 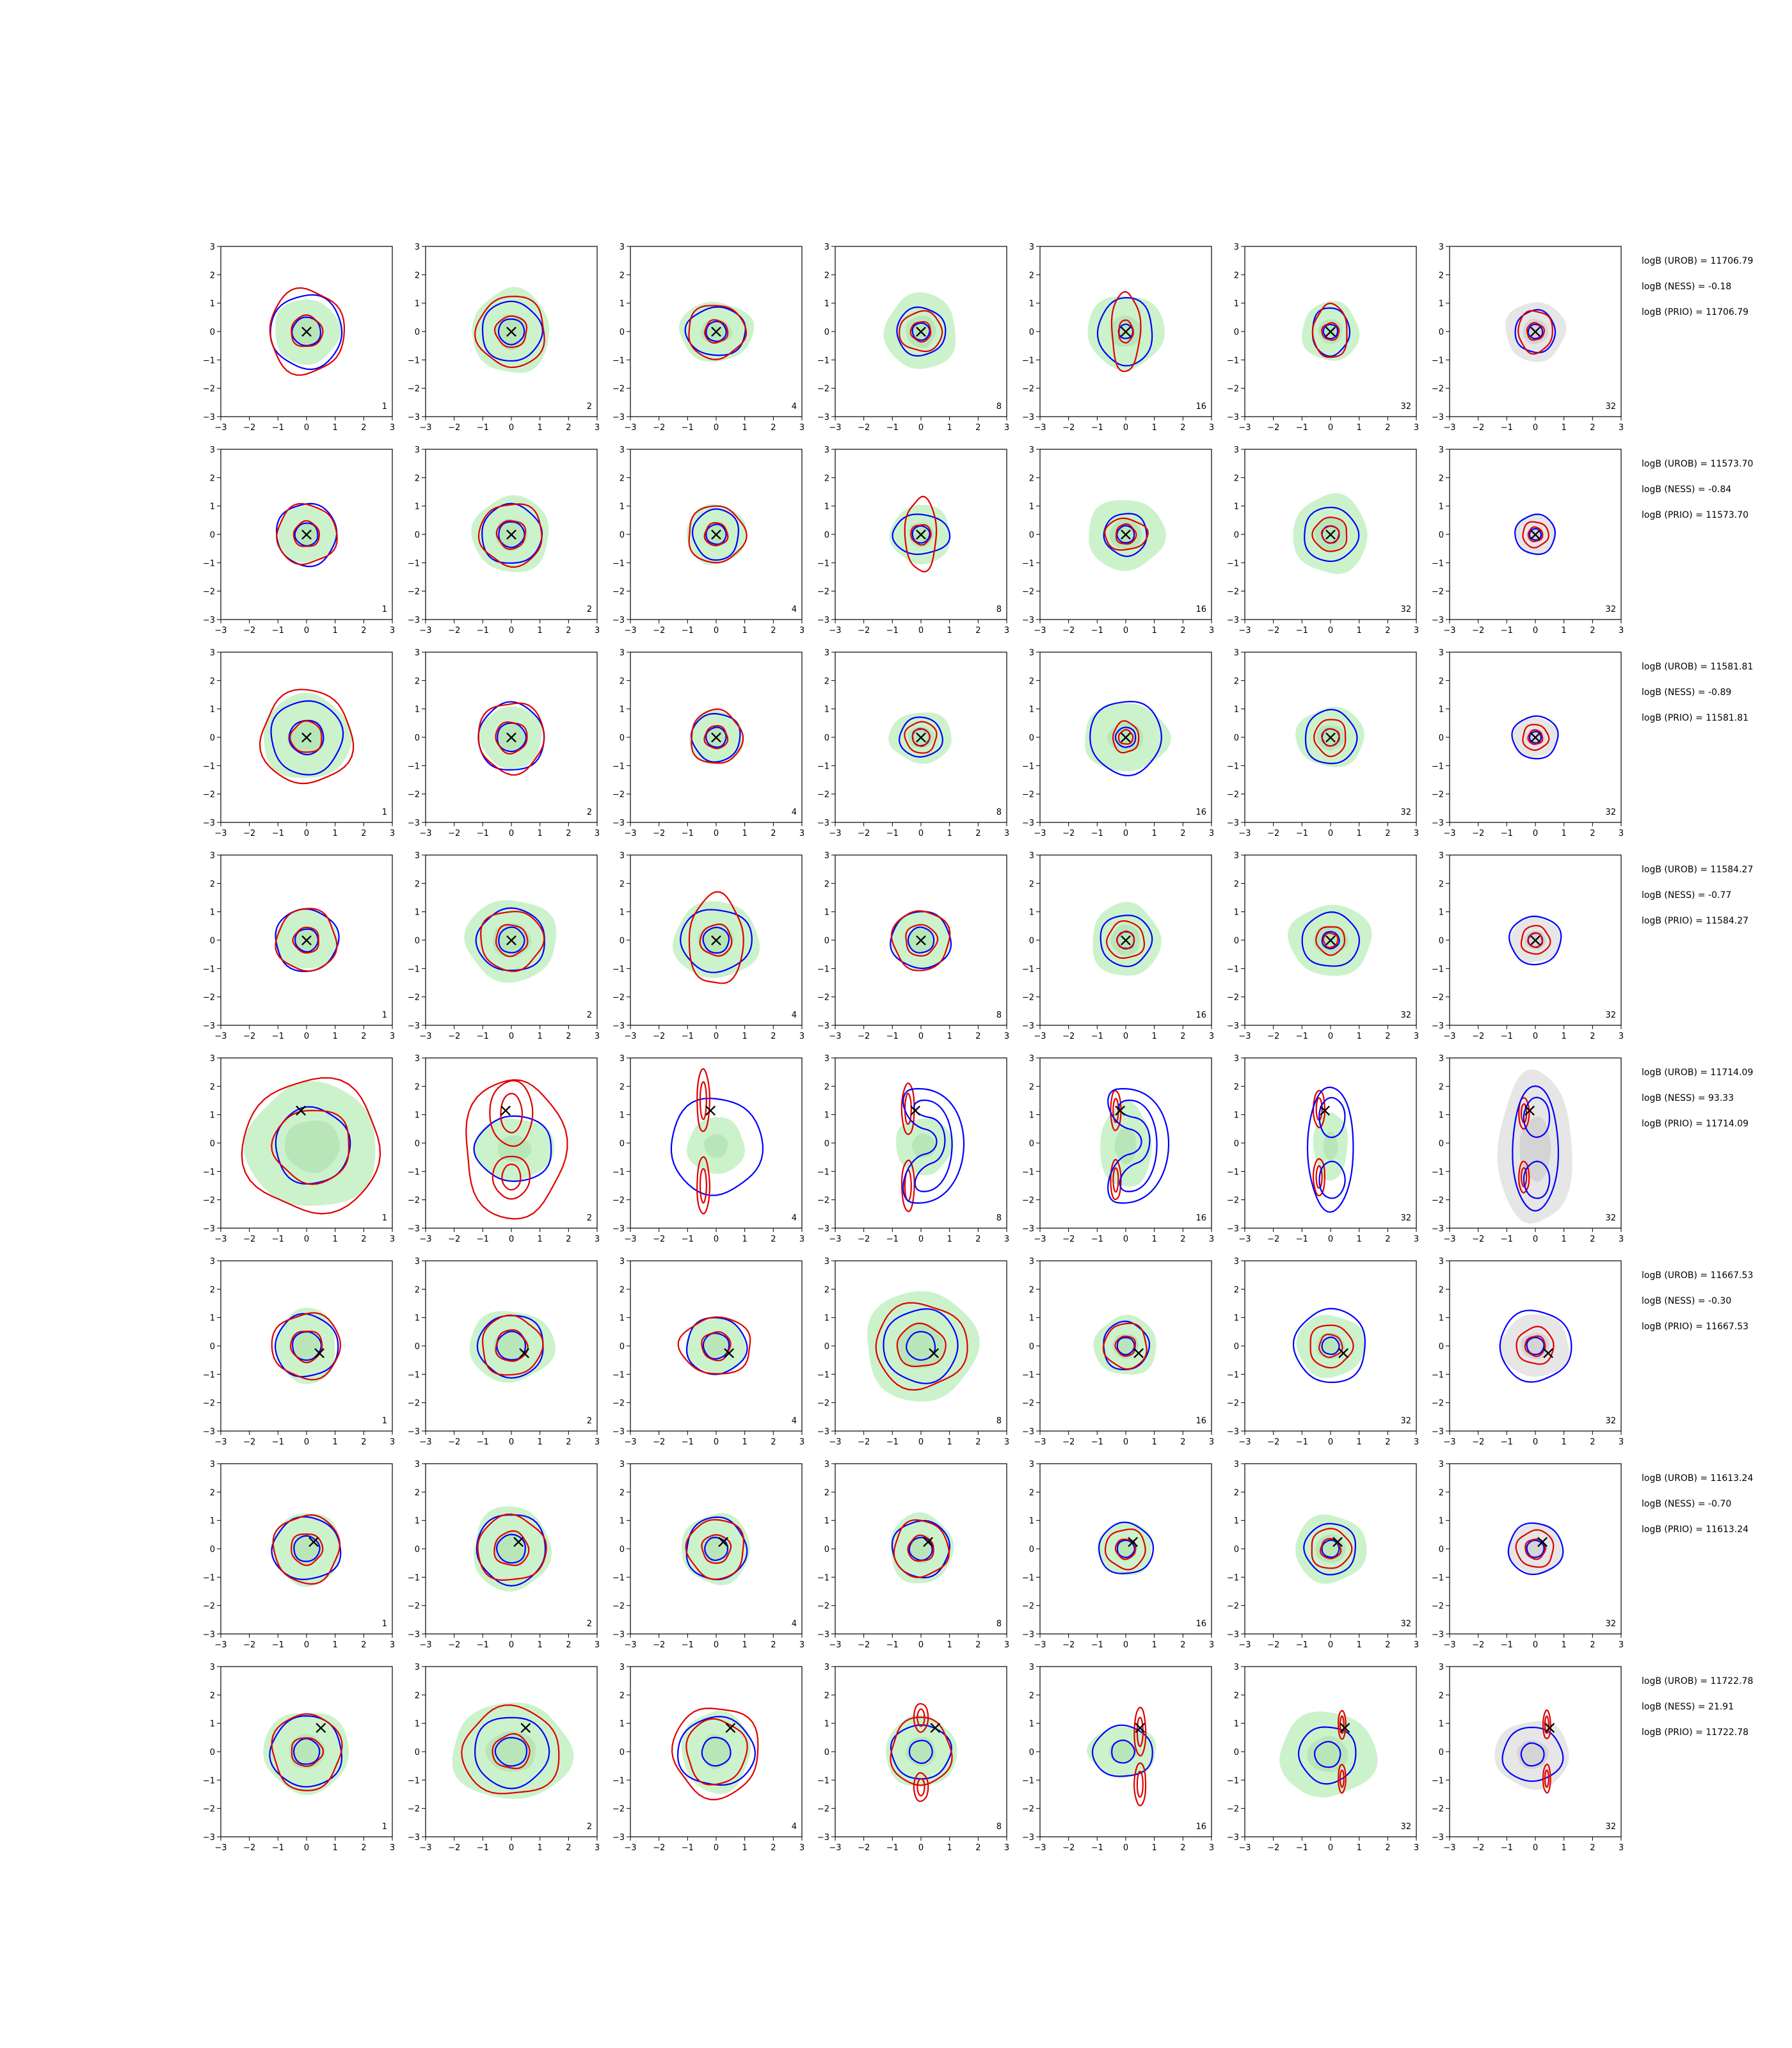 What do you see at coordinates (1537, 1117) in the screenshot?
I see `blue-contour-upper` at bounding box center [1537, 1117].